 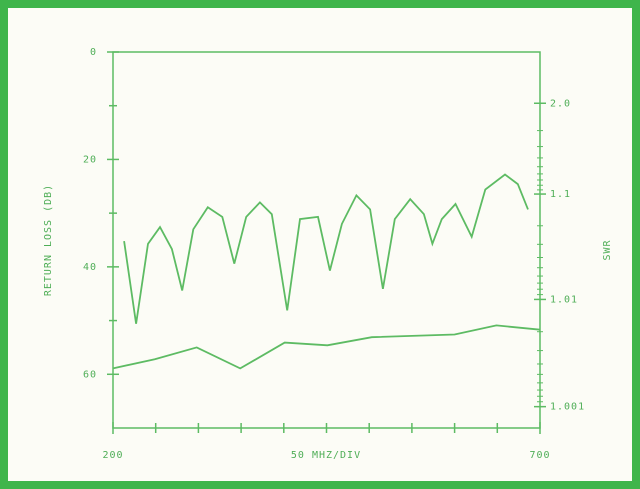 I want to click on y2-axis-label: SWR, so click(x=607, y=249).